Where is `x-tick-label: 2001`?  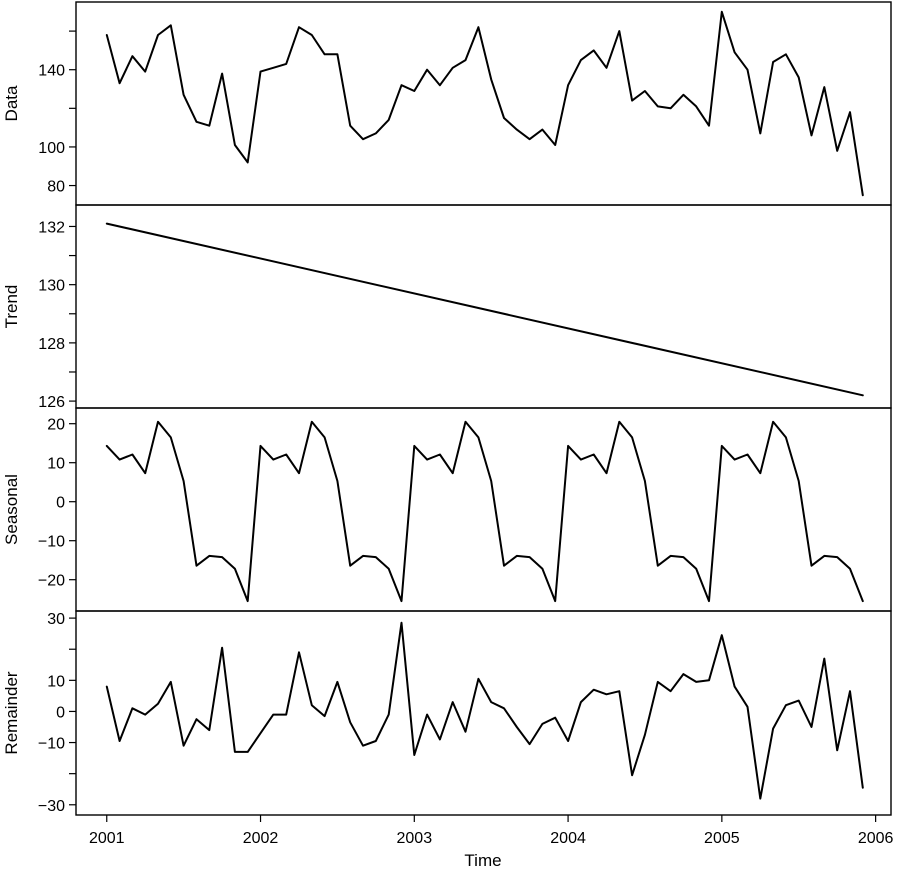
x-tick-label: 2001 is located at coordinates (107, 838).